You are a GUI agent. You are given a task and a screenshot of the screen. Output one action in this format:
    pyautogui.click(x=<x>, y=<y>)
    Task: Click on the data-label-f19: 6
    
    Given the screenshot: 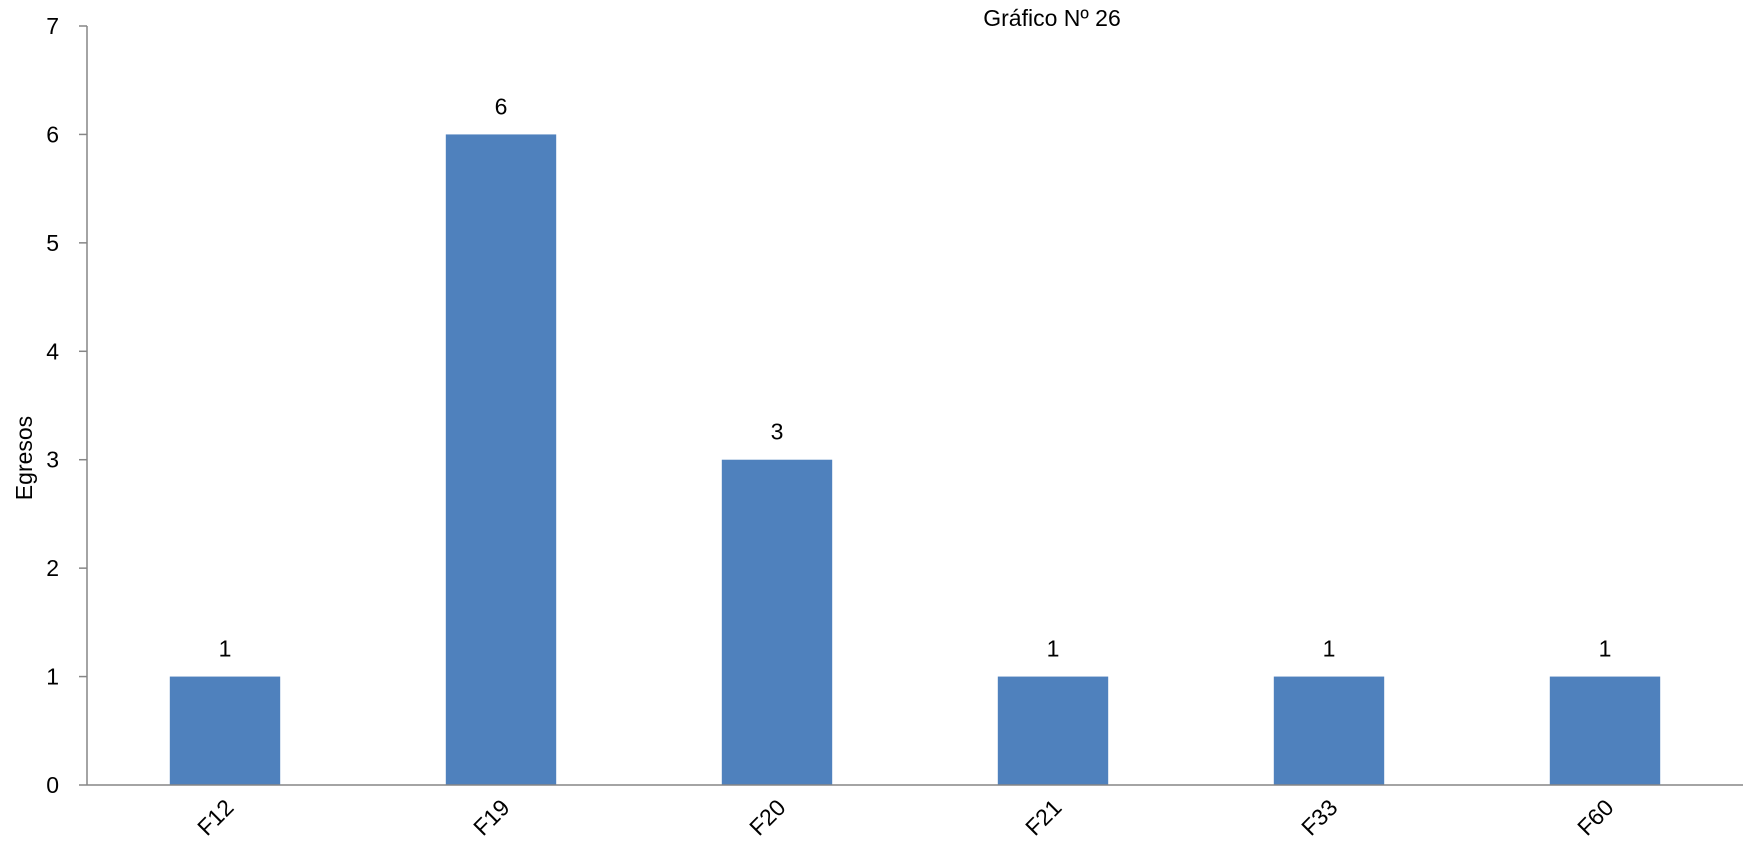 What is the action you would take?
    pyautogui.click(x=501, y=106)
    